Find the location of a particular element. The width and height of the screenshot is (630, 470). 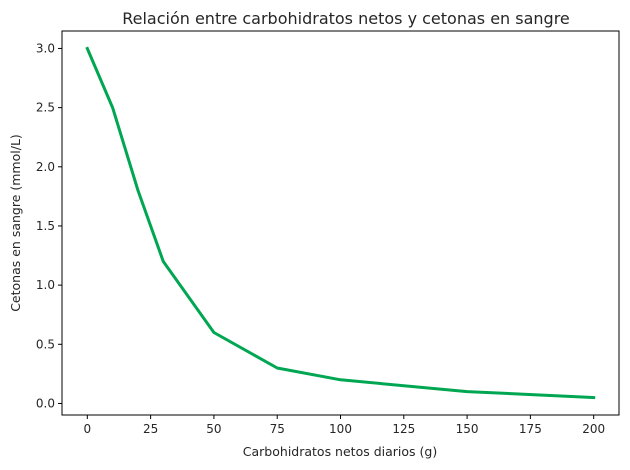

x-tick-label: 100 is located at coordinates (340, 429).